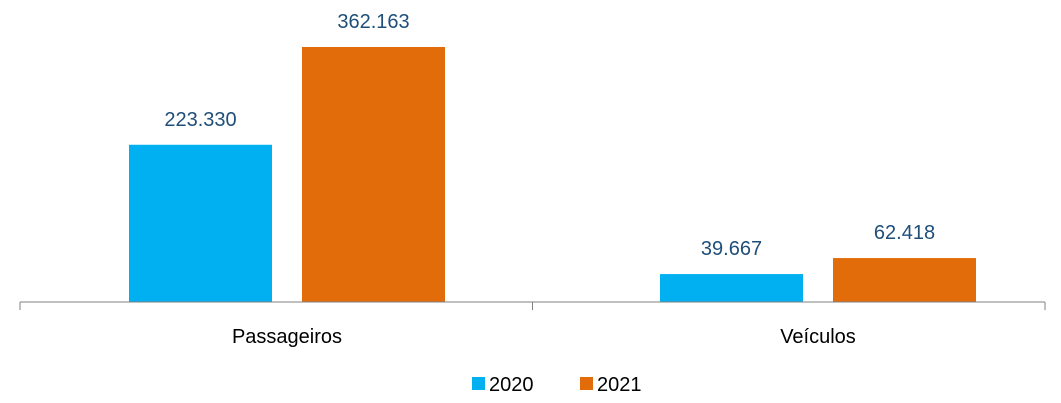 The width and height of the screenshot is (1061, 403). I want to click on bar-ve-culos-2021, so click(904, 280).